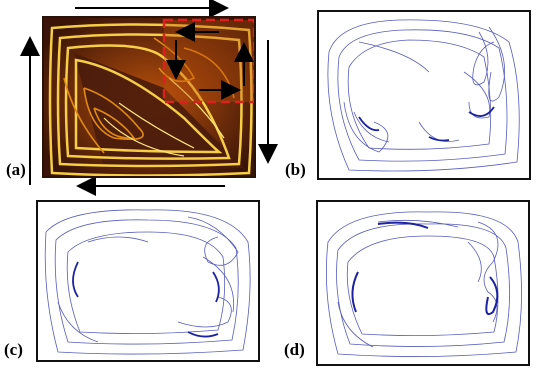 This screenshot has height=371, width=537. What do you see at coordinates (13, 349) in the screenshot?
I see `panel-c-label: (c)` at bounding box center [13, 349].